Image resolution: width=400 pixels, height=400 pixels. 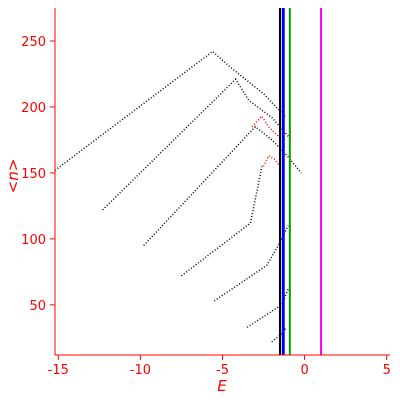 What do you see at coordinates (33, 240) in the screenshot?
I see `y-tick-label-1: 100` at bounding box center [33, 240].